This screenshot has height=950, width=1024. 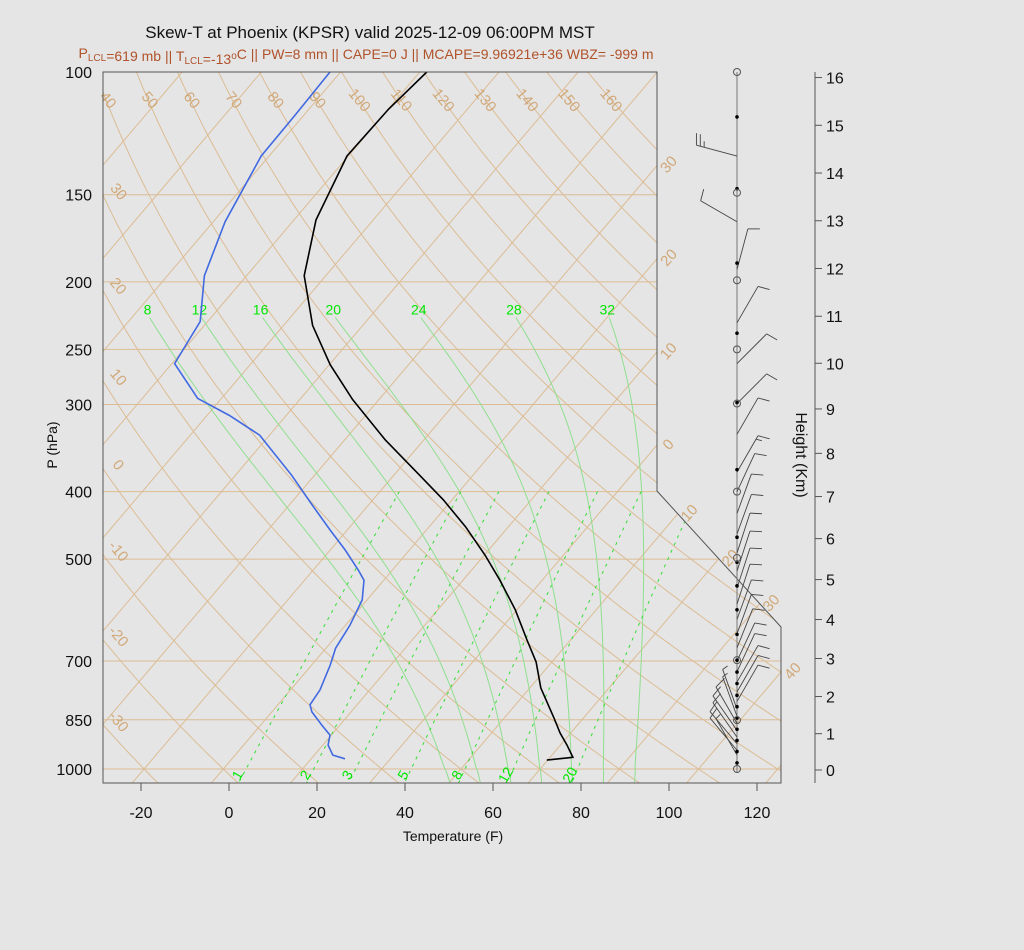 I want to click on height-tick-label: 9, so click(x=830, y=410).